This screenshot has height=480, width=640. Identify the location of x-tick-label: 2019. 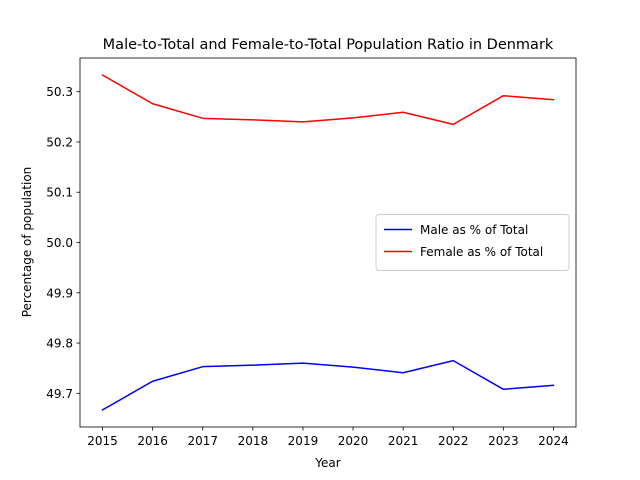
(303, 441).